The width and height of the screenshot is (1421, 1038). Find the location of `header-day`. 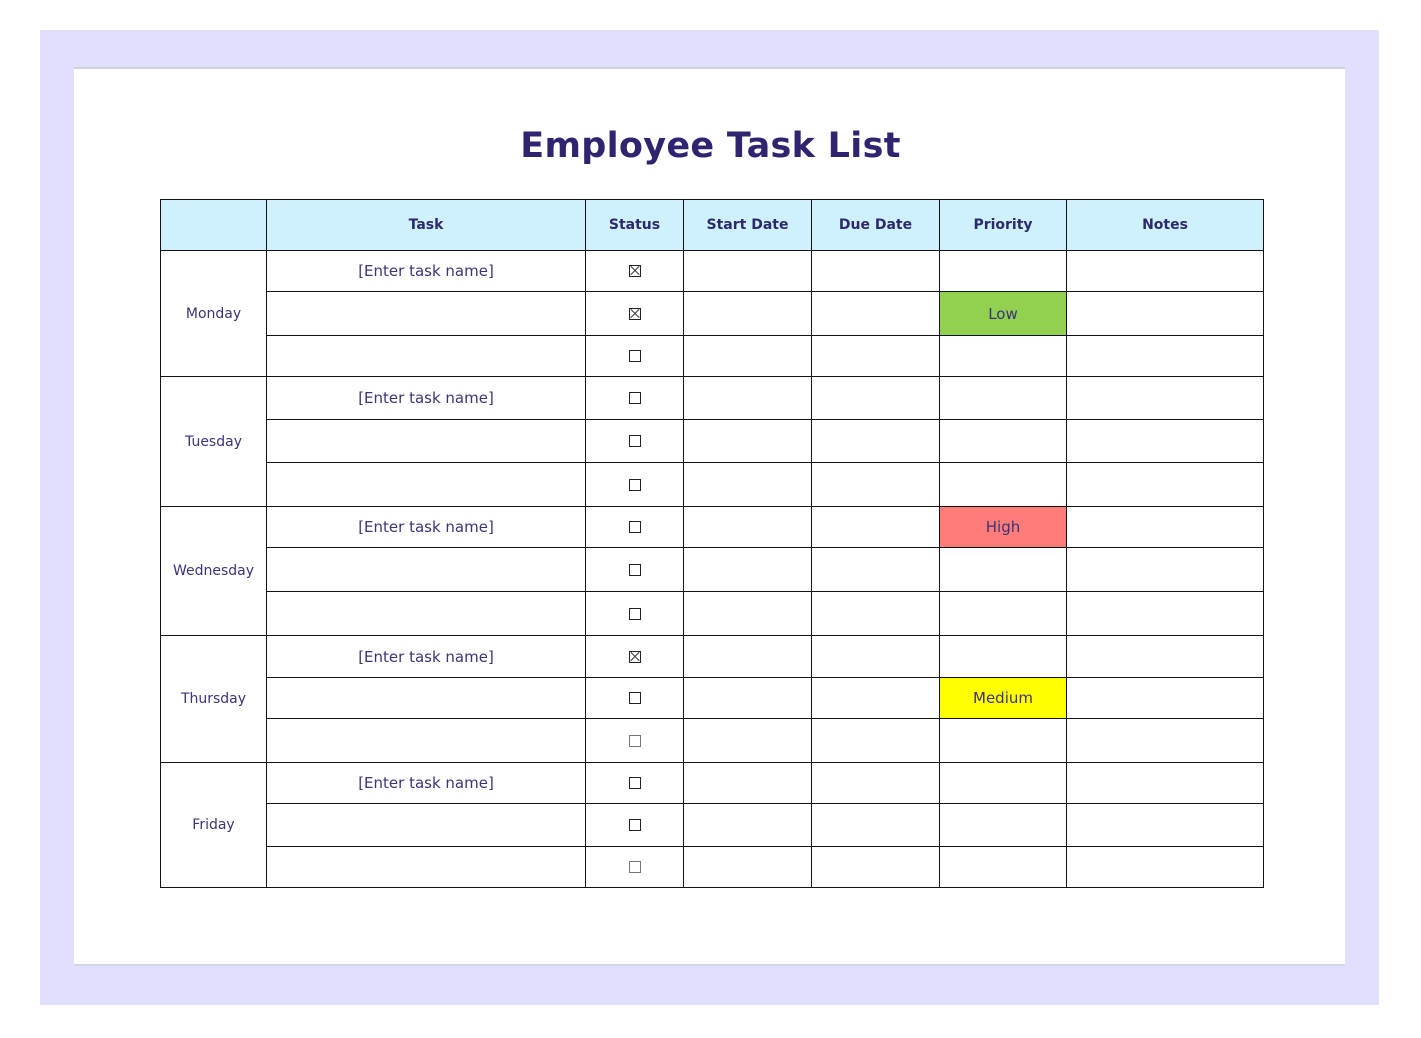

header-day is located at coordinates (213, 225).